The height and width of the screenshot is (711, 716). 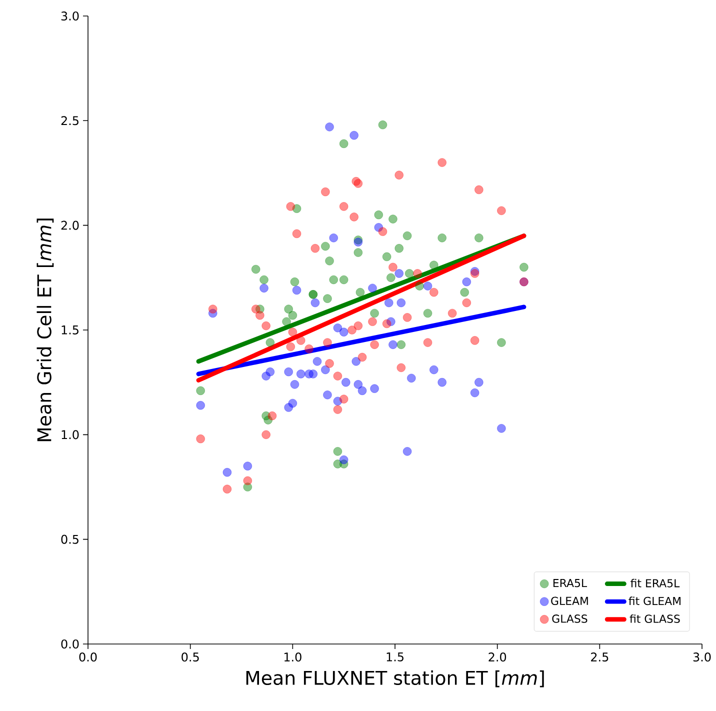 I want to click on legend-label: fit GLASS, so click(x=655, y=618).